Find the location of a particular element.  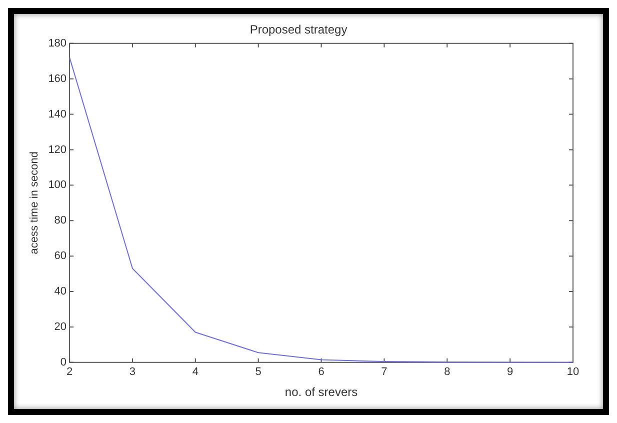

y-tick-label: 40 is located at coordinates (60, 292).